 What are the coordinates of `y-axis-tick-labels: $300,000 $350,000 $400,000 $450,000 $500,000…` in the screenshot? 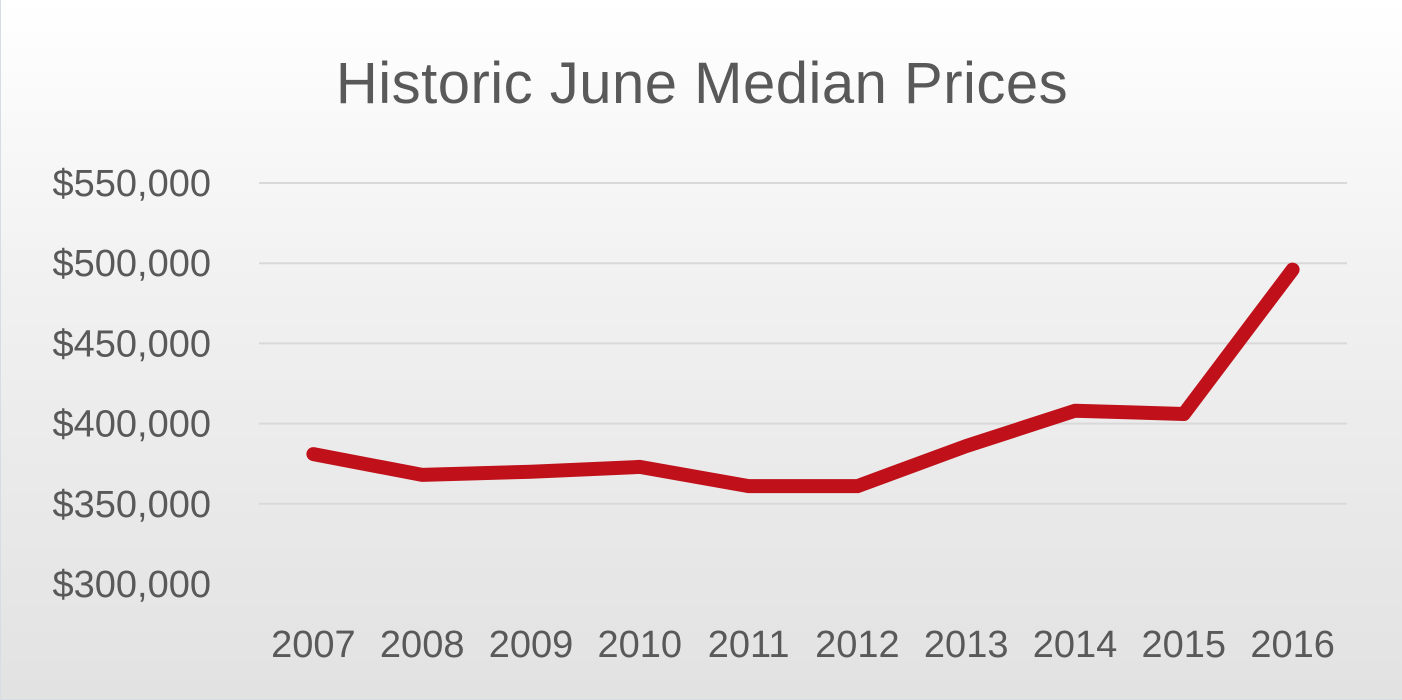 It's located at (132, 384).